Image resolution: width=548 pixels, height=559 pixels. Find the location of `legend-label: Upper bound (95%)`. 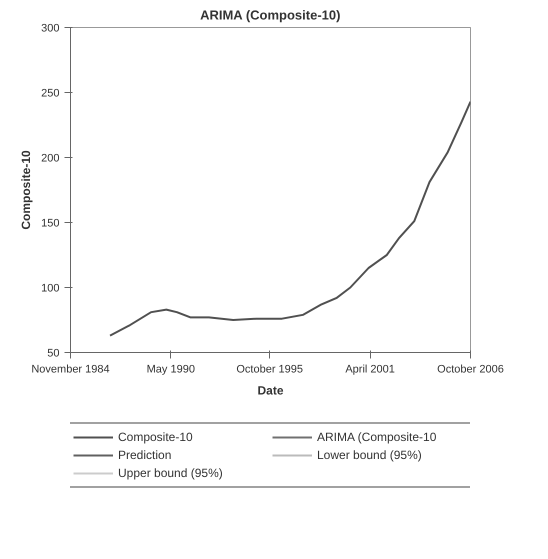

legend-label: Upper bound (95%) is located at coordinates (171, 473).